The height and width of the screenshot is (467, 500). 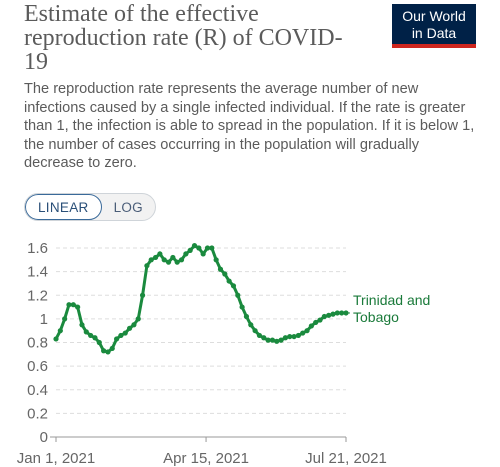 What do you see at coordinates (200, 299) in the screenshot?
I see `series-line` at bounding box center [200, 299].